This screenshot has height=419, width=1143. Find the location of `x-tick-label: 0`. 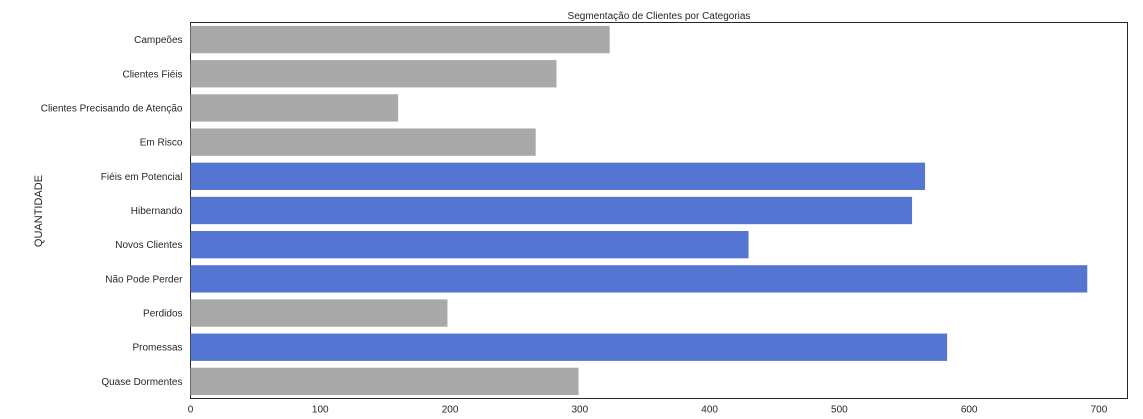

x-tick-label: 0 is located at coordinates (191, 410).